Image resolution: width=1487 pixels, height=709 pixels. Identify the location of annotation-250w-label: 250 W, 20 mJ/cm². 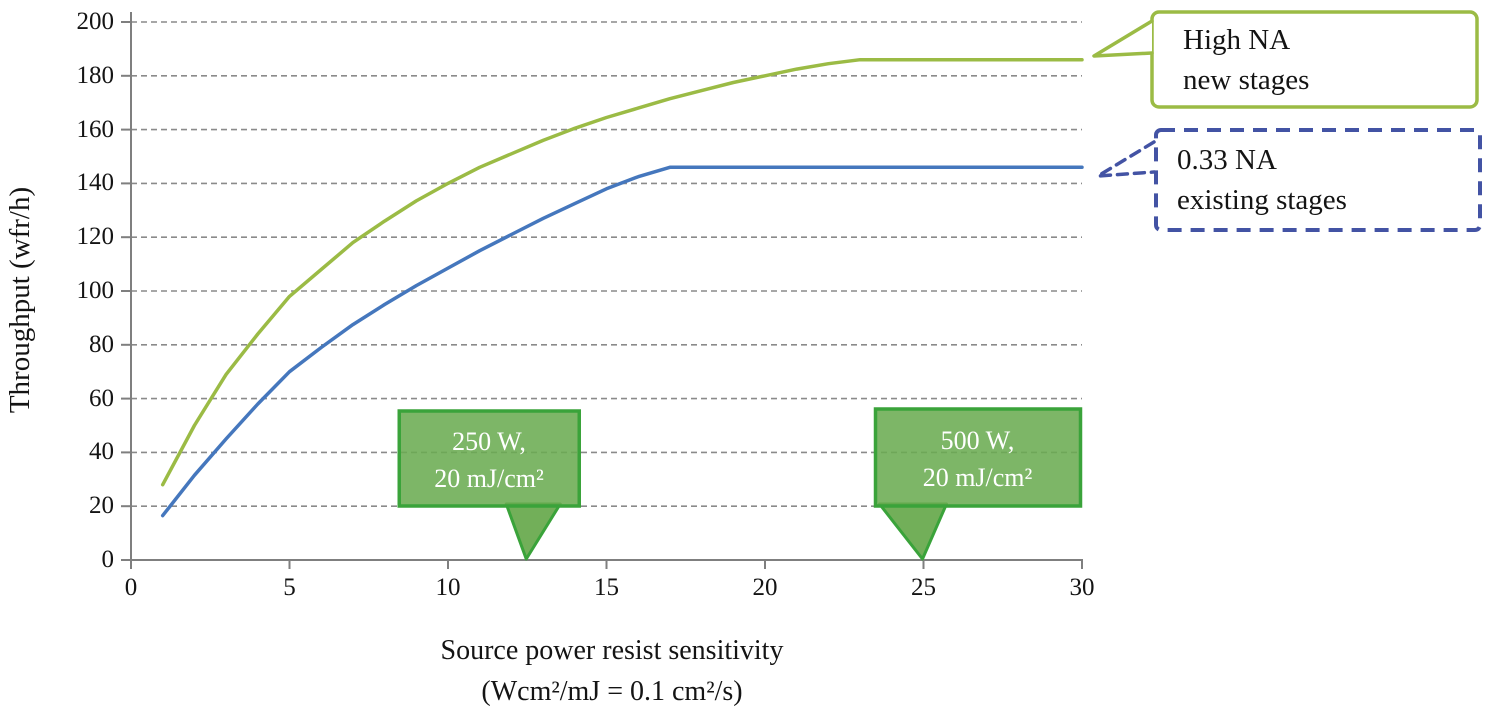
(489, 459).